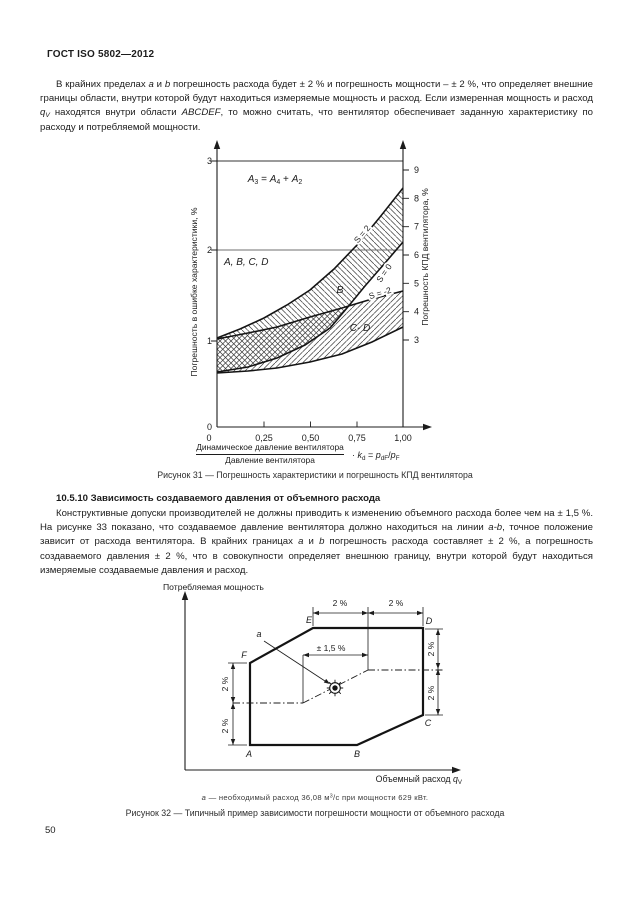 Image resolution: width=630 pixels, height=913 pixels. Describe the element at coordinates (418, 780) in the screenshot. I see `fig32-x-axis-label: Объемный расход qV` at that location.